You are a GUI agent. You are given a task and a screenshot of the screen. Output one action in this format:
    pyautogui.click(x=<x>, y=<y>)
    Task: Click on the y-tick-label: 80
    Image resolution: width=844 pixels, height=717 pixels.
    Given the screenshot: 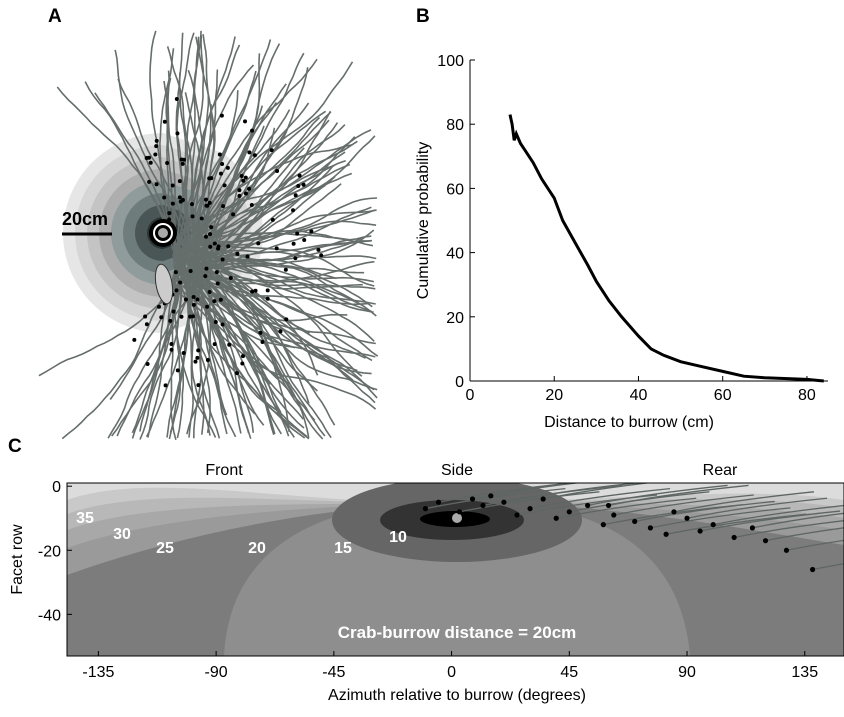 What is the action you would take?
    pyautogui.click(x=455, y=125)
    